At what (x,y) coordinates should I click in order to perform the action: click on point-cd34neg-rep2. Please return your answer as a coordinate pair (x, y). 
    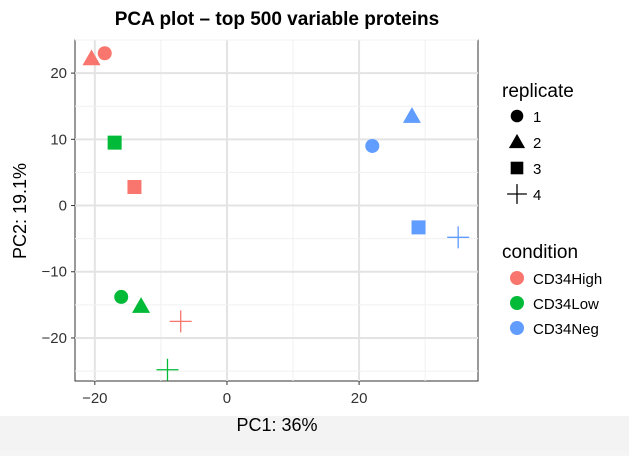
    Looking at the image, I should click on (411, 115).